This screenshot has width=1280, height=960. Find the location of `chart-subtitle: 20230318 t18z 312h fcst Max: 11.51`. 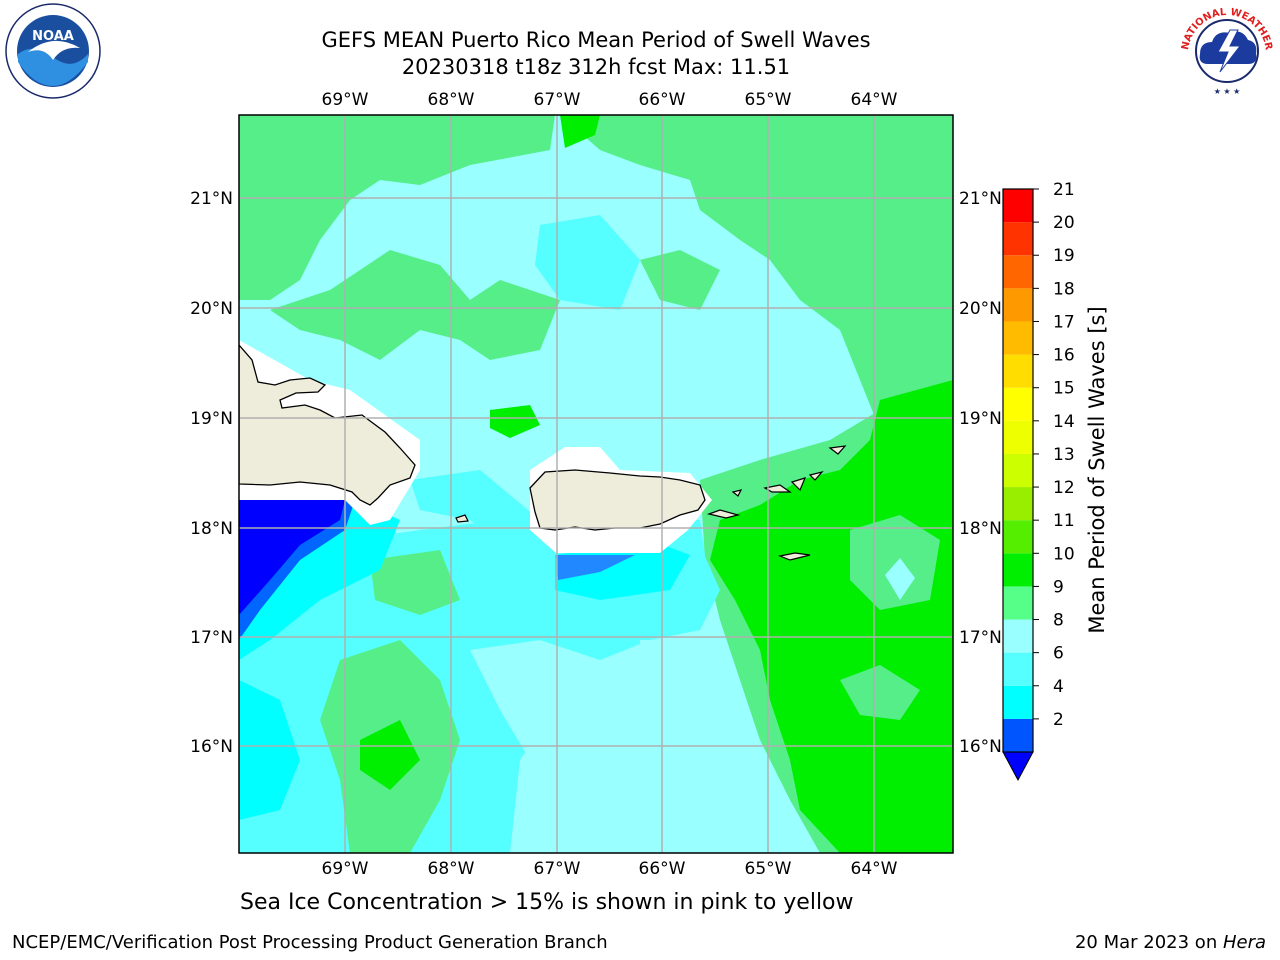

chart-subtitle: 20230318 t18z 312h fcst Max: 11.51 is located at coordinates (596, 67).